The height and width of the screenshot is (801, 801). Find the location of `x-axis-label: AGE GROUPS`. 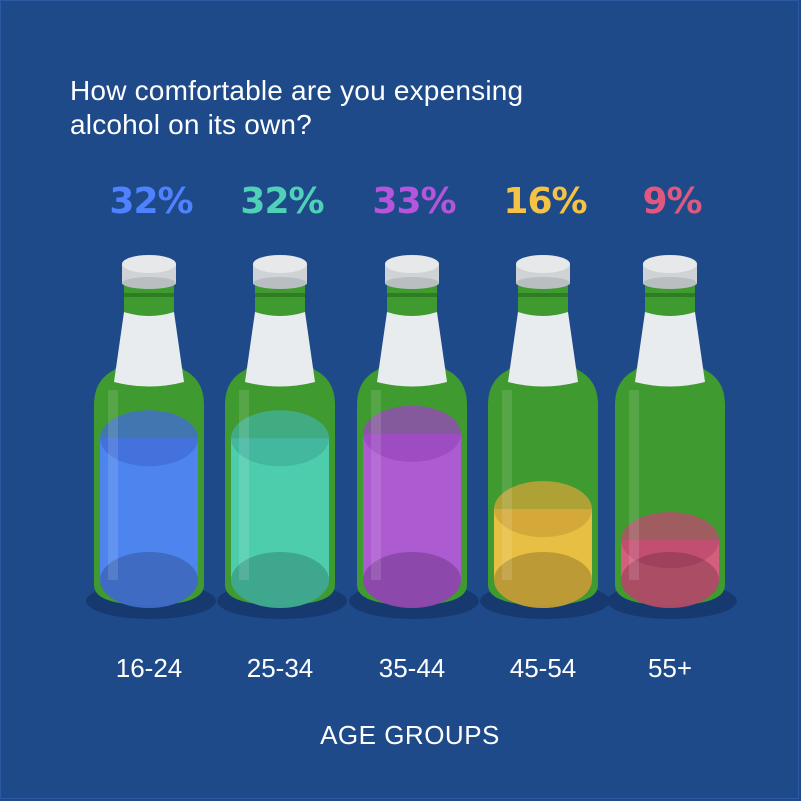

x-axis-label: AGE GROUPS is located at coordinates (410, 735).